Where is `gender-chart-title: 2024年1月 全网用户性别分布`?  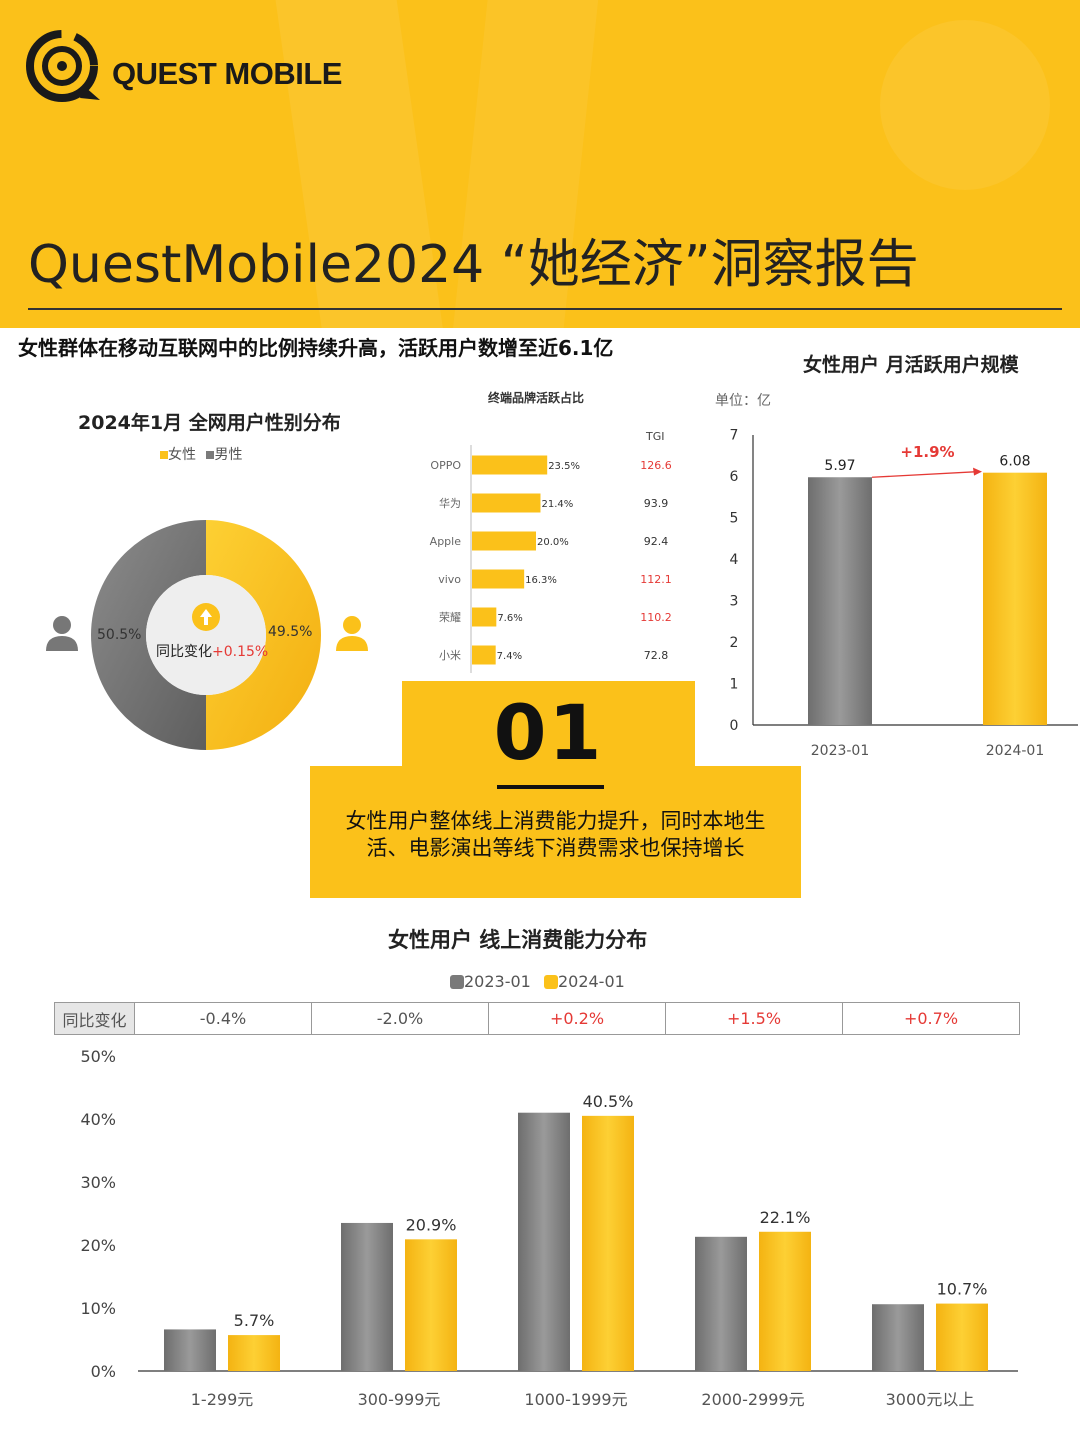 gender-chart-title: 2024年1月 全网用户性别分布 is located at coordinates (209, 423).